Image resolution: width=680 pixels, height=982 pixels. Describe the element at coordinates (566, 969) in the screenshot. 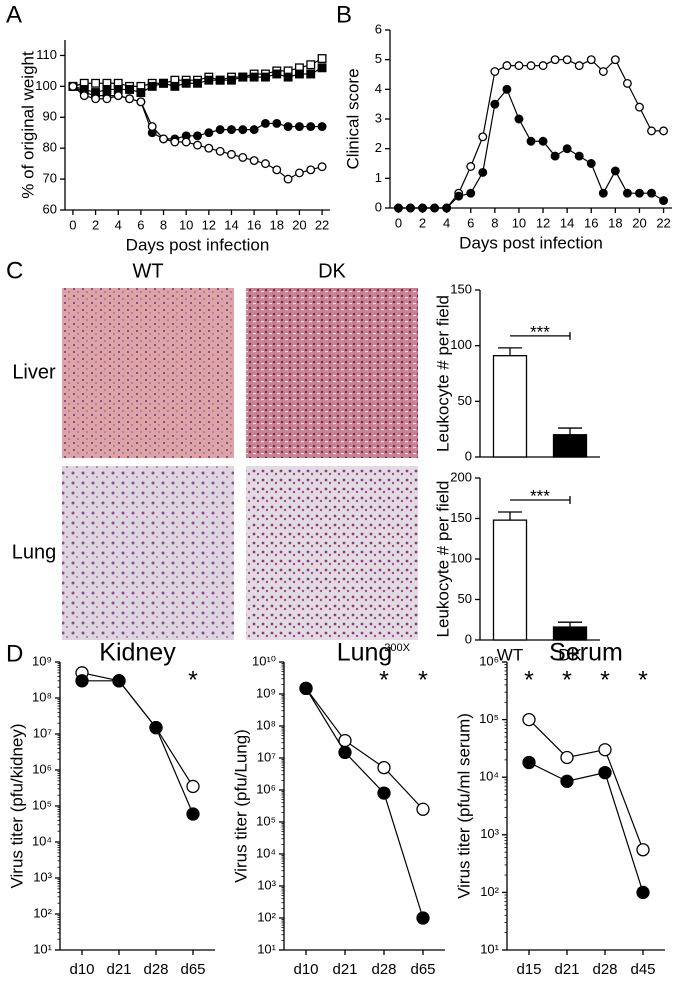

I see `x-tick-label: d21` at that location.